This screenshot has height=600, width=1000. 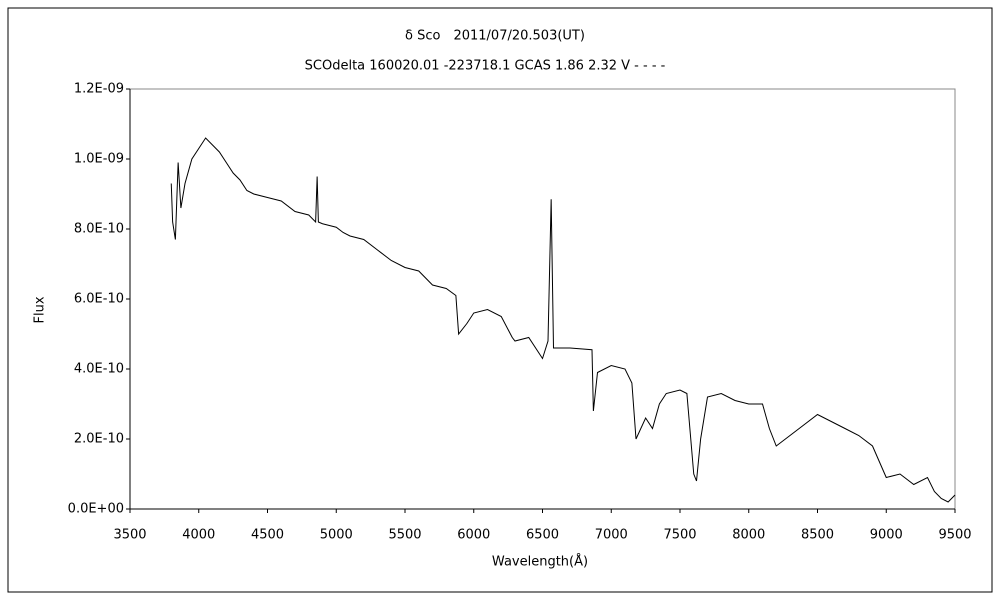 I want to click on x-tick-label: 7500, so click(x=679, y=535).